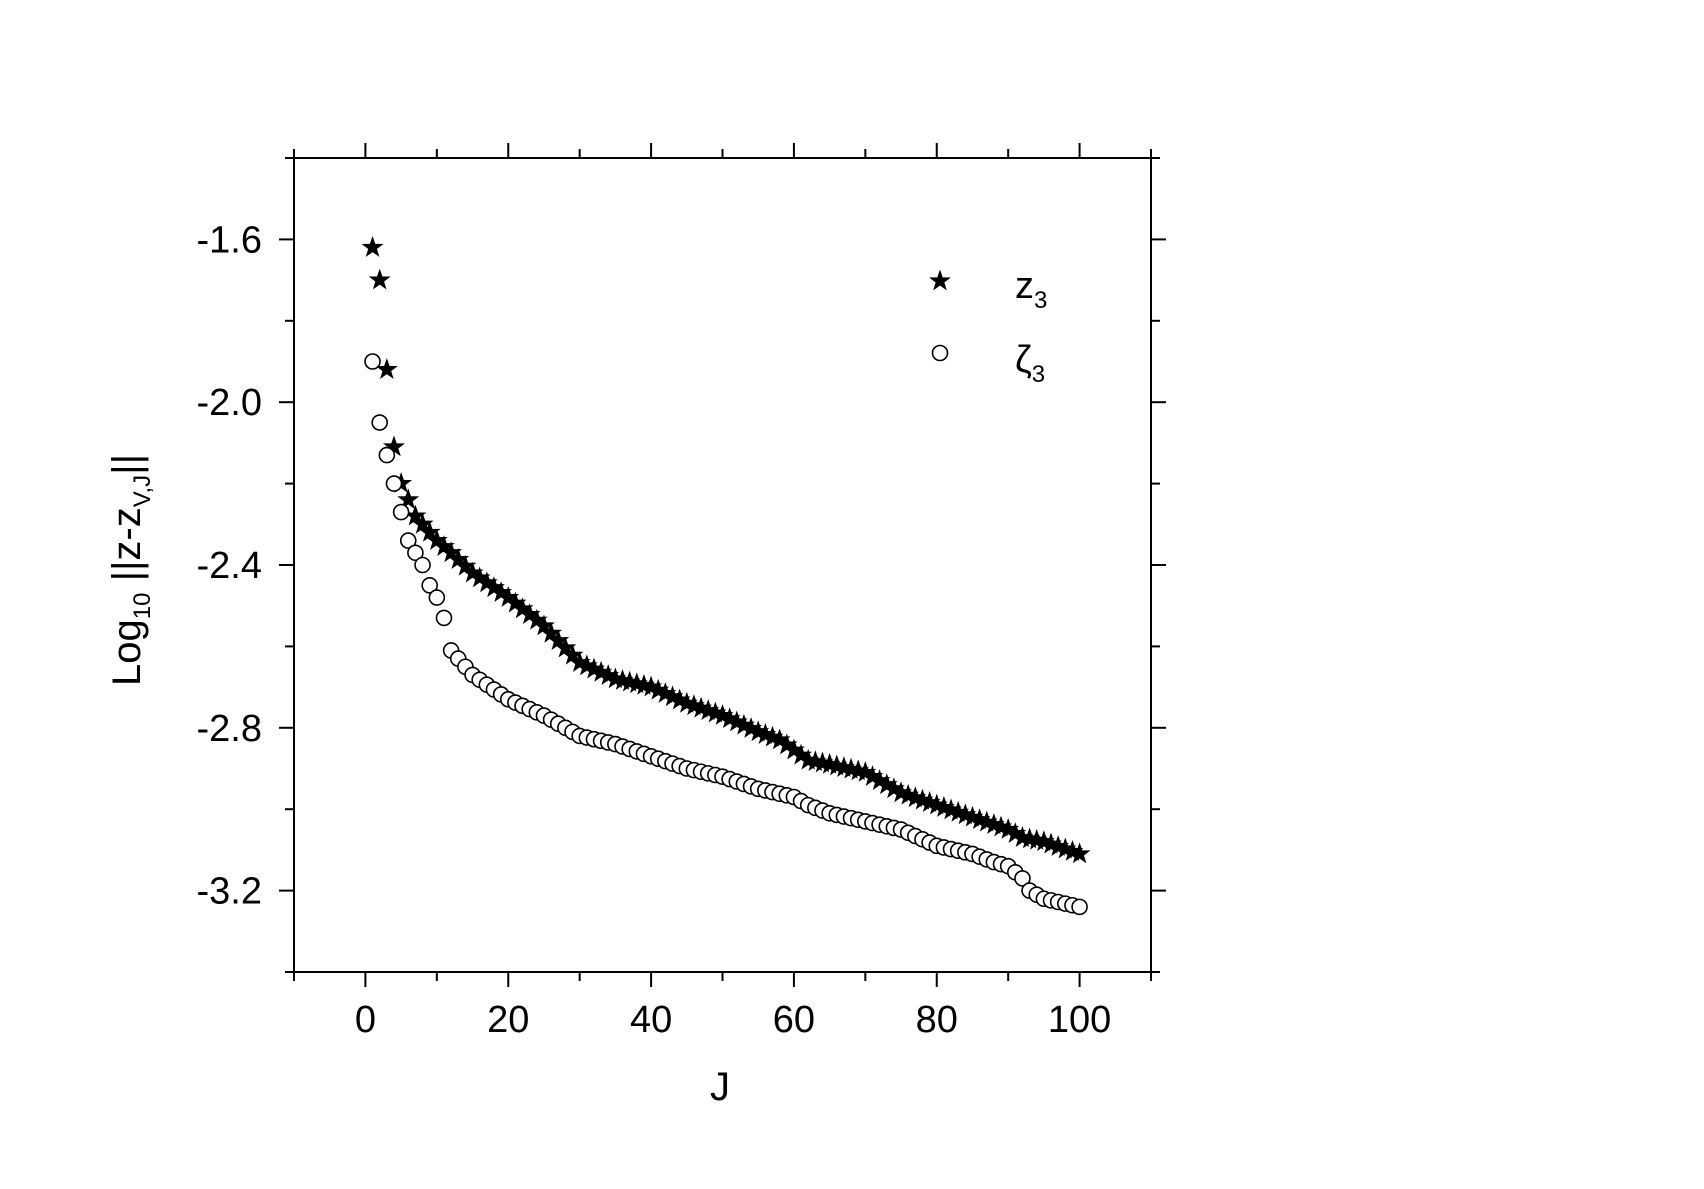 This screenshot has height=1189, width=1704. Describe the element at coordinates (1040, 300) in the screenshot. I see `legend-label-z3-sub: 3` at that location.